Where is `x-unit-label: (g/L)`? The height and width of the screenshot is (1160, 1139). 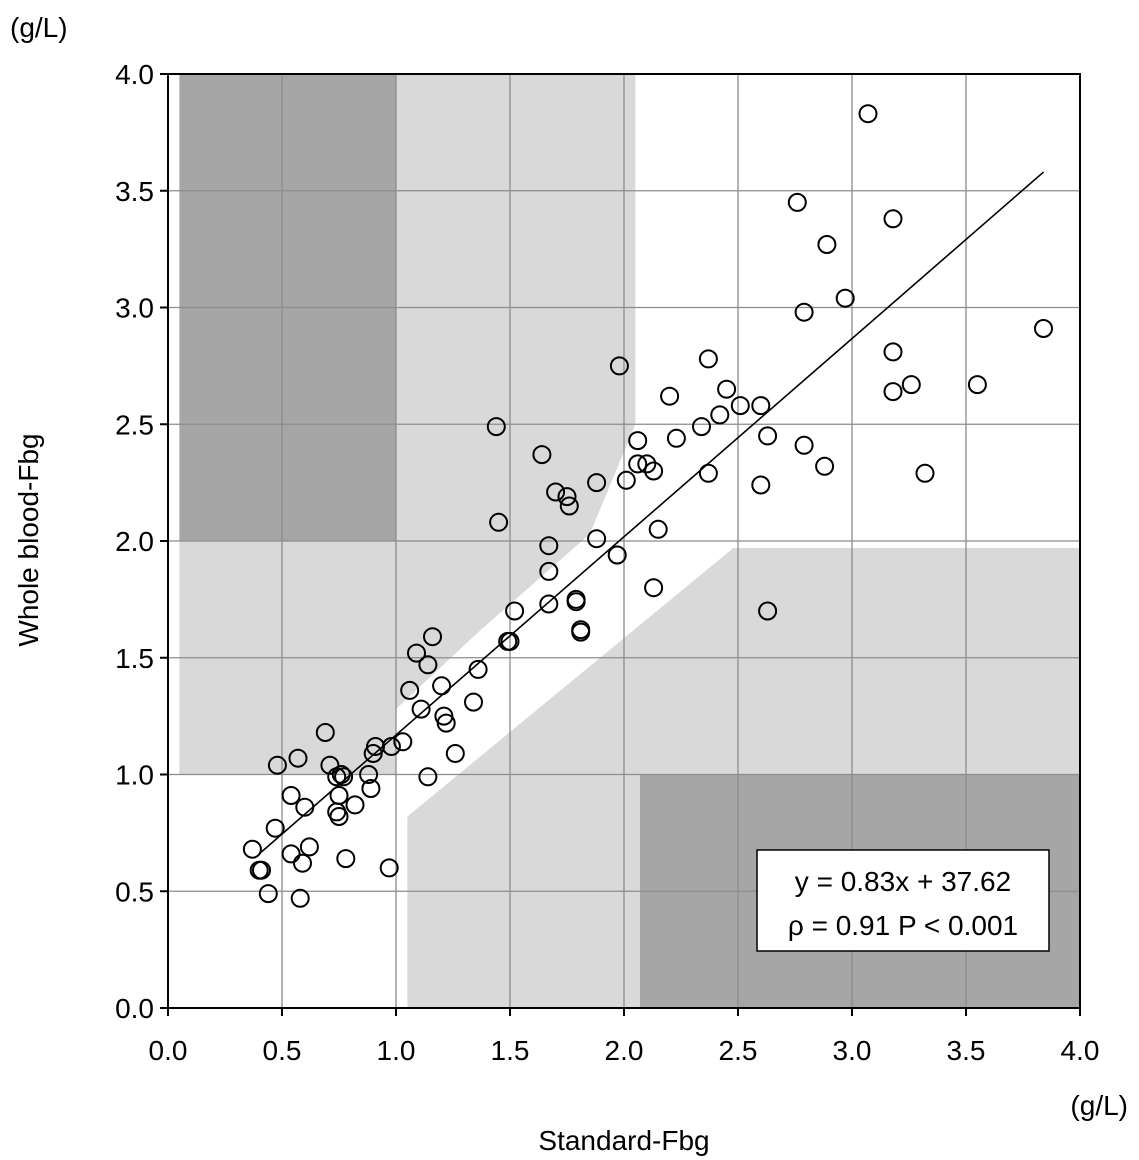
x-unit-label: (g/L) is located at coordinates (1099, 1105).